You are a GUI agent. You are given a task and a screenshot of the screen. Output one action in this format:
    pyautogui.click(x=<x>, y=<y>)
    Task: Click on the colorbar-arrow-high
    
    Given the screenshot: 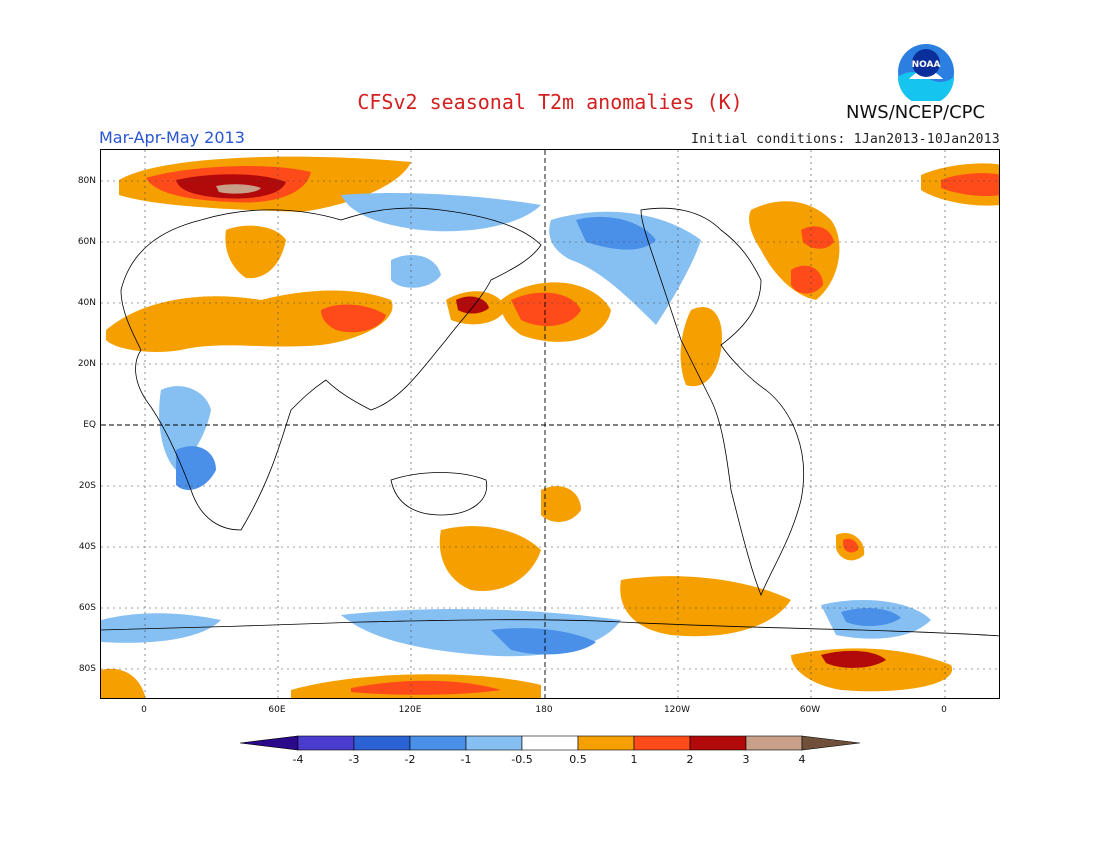 What is the action you would take?
    pyautogui.click(x=831, y=743)
    